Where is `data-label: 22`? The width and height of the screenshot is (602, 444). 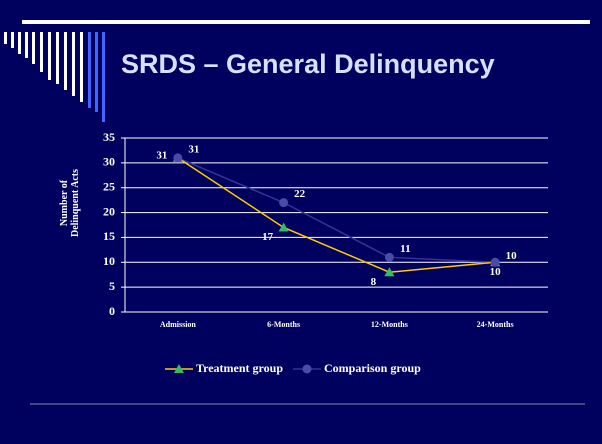
data-label: 22 is located at coordinates (300, 194).